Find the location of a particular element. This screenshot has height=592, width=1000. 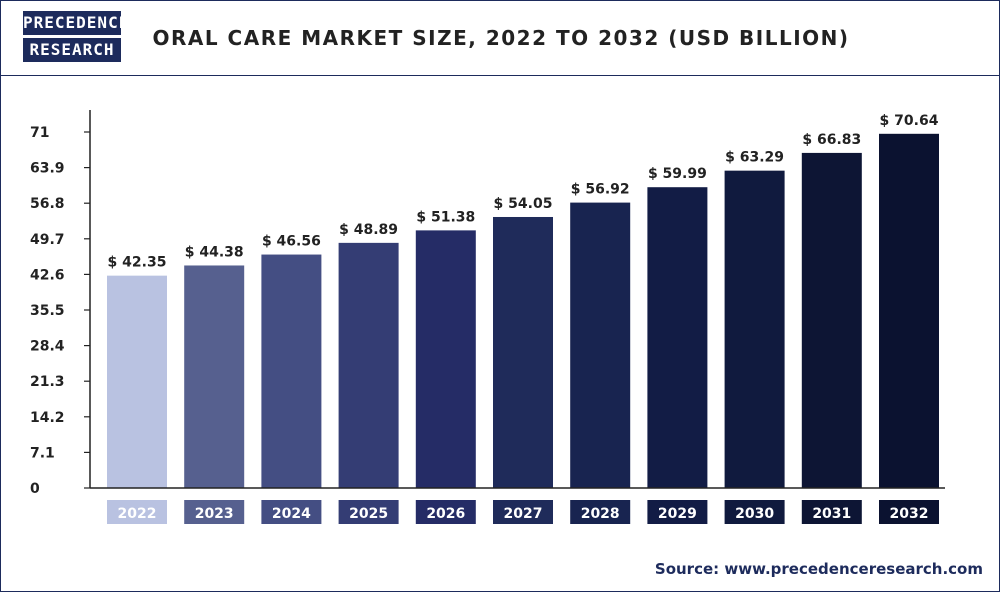

precedence-research-logo: PRECEDENCE RESEARCH is located at coordinates (75, 37).